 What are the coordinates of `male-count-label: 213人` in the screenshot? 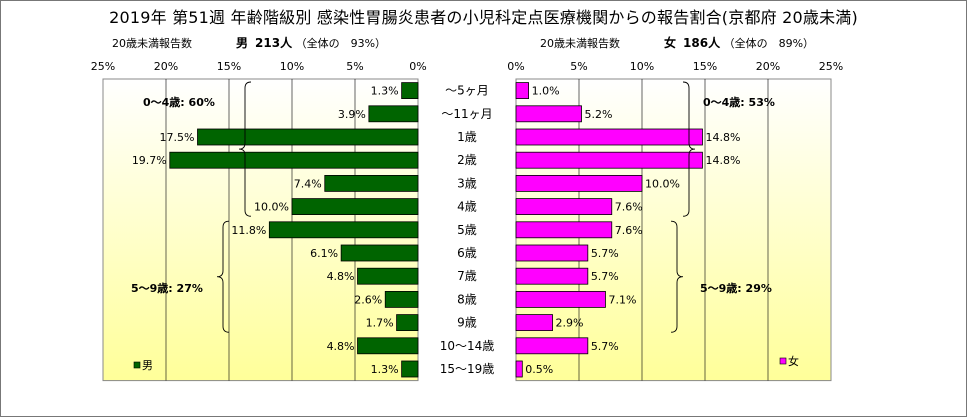 It's located at (274, 43).